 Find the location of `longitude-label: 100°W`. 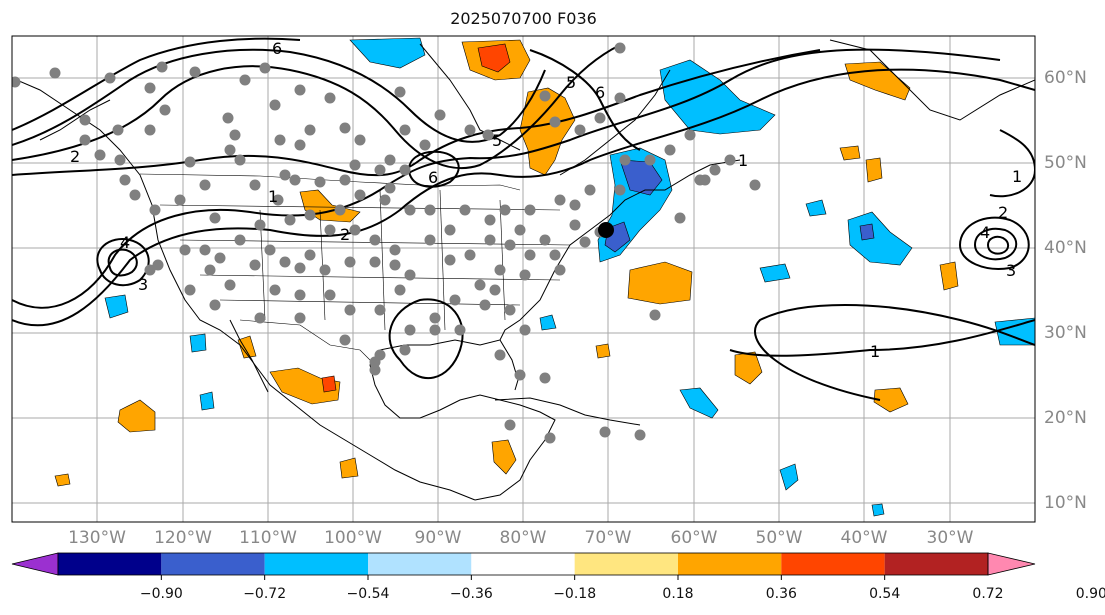

longitude-label: 100°W is located at coordinates (353, 538).